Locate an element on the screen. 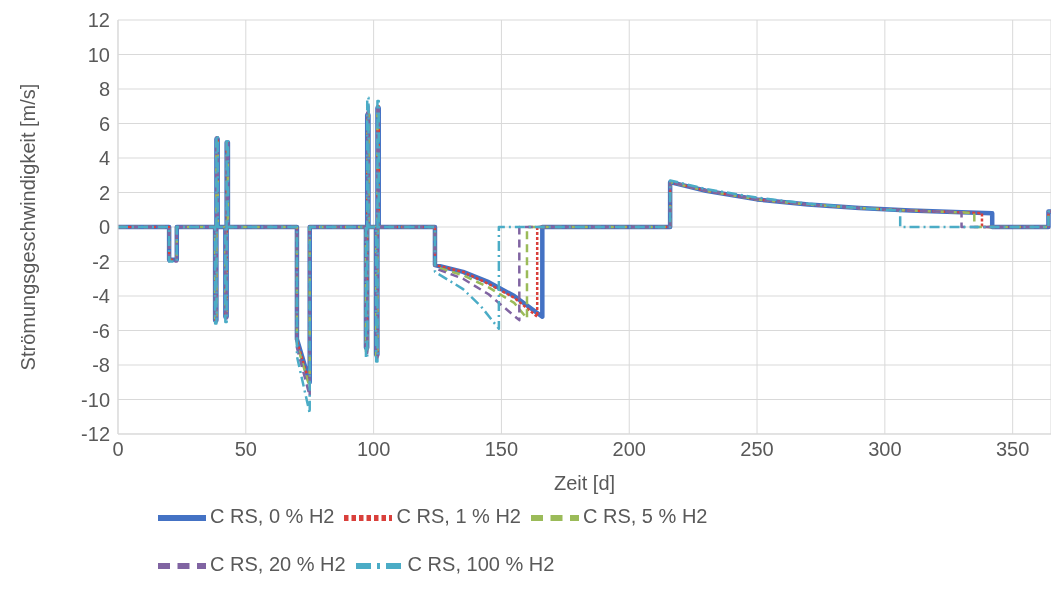 This screenshot has width=1059, height=610. y-tick-label: 0 is located at coordinates (104, 227).